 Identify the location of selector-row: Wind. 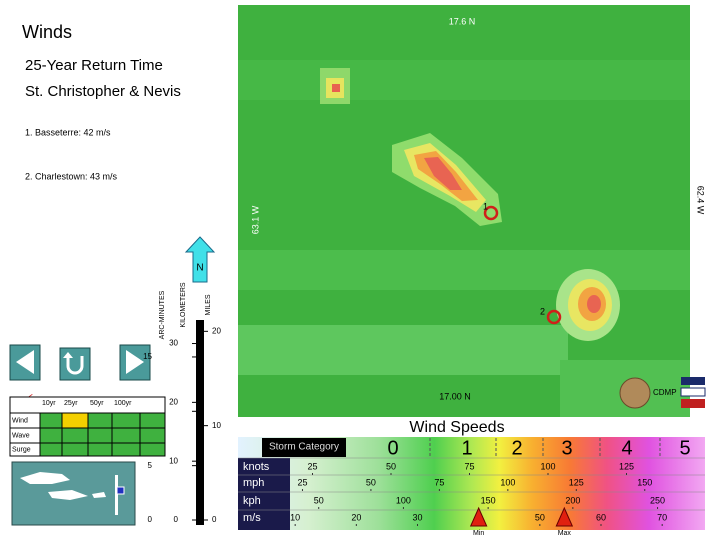
(20, 420).